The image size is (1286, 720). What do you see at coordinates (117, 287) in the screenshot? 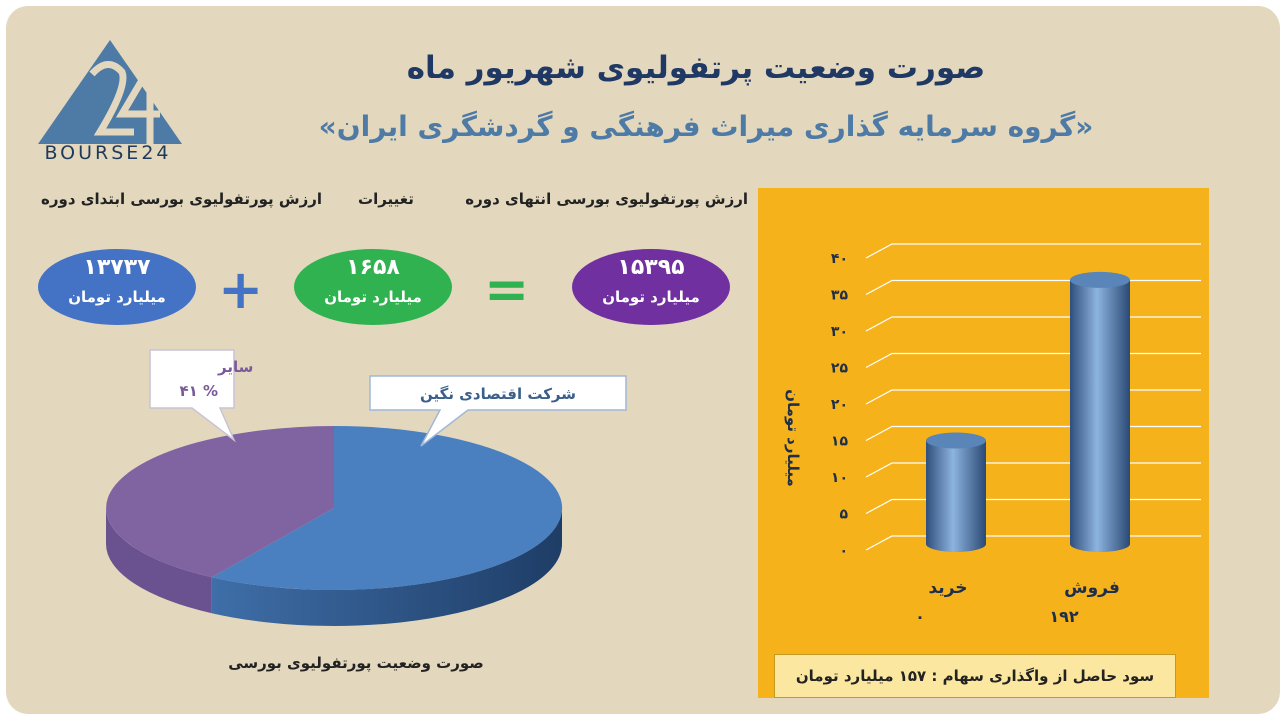
I see `start-value-oval: ۱۳۷۳۷ میلیارد تومان` at bounding box center [117, 287].